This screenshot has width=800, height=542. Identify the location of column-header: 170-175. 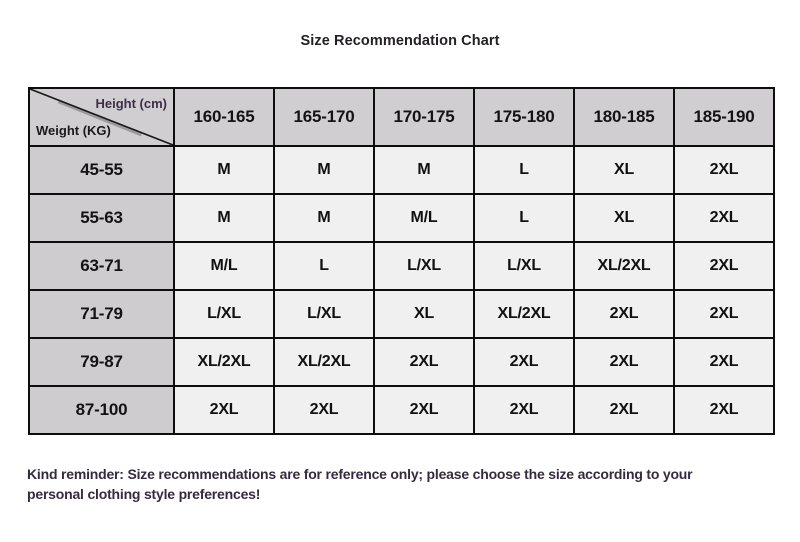
(424, 117).